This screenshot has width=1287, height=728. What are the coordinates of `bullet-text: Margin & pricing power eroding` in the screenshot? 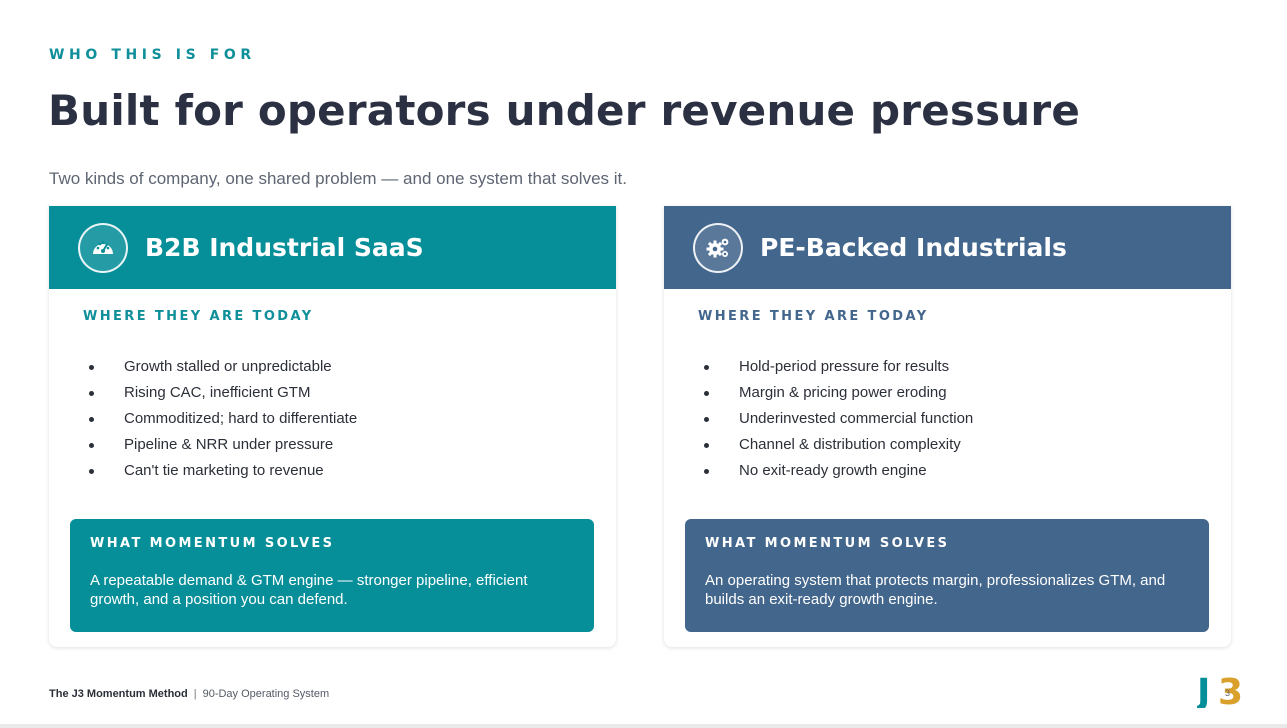 It's located at (843, 392).